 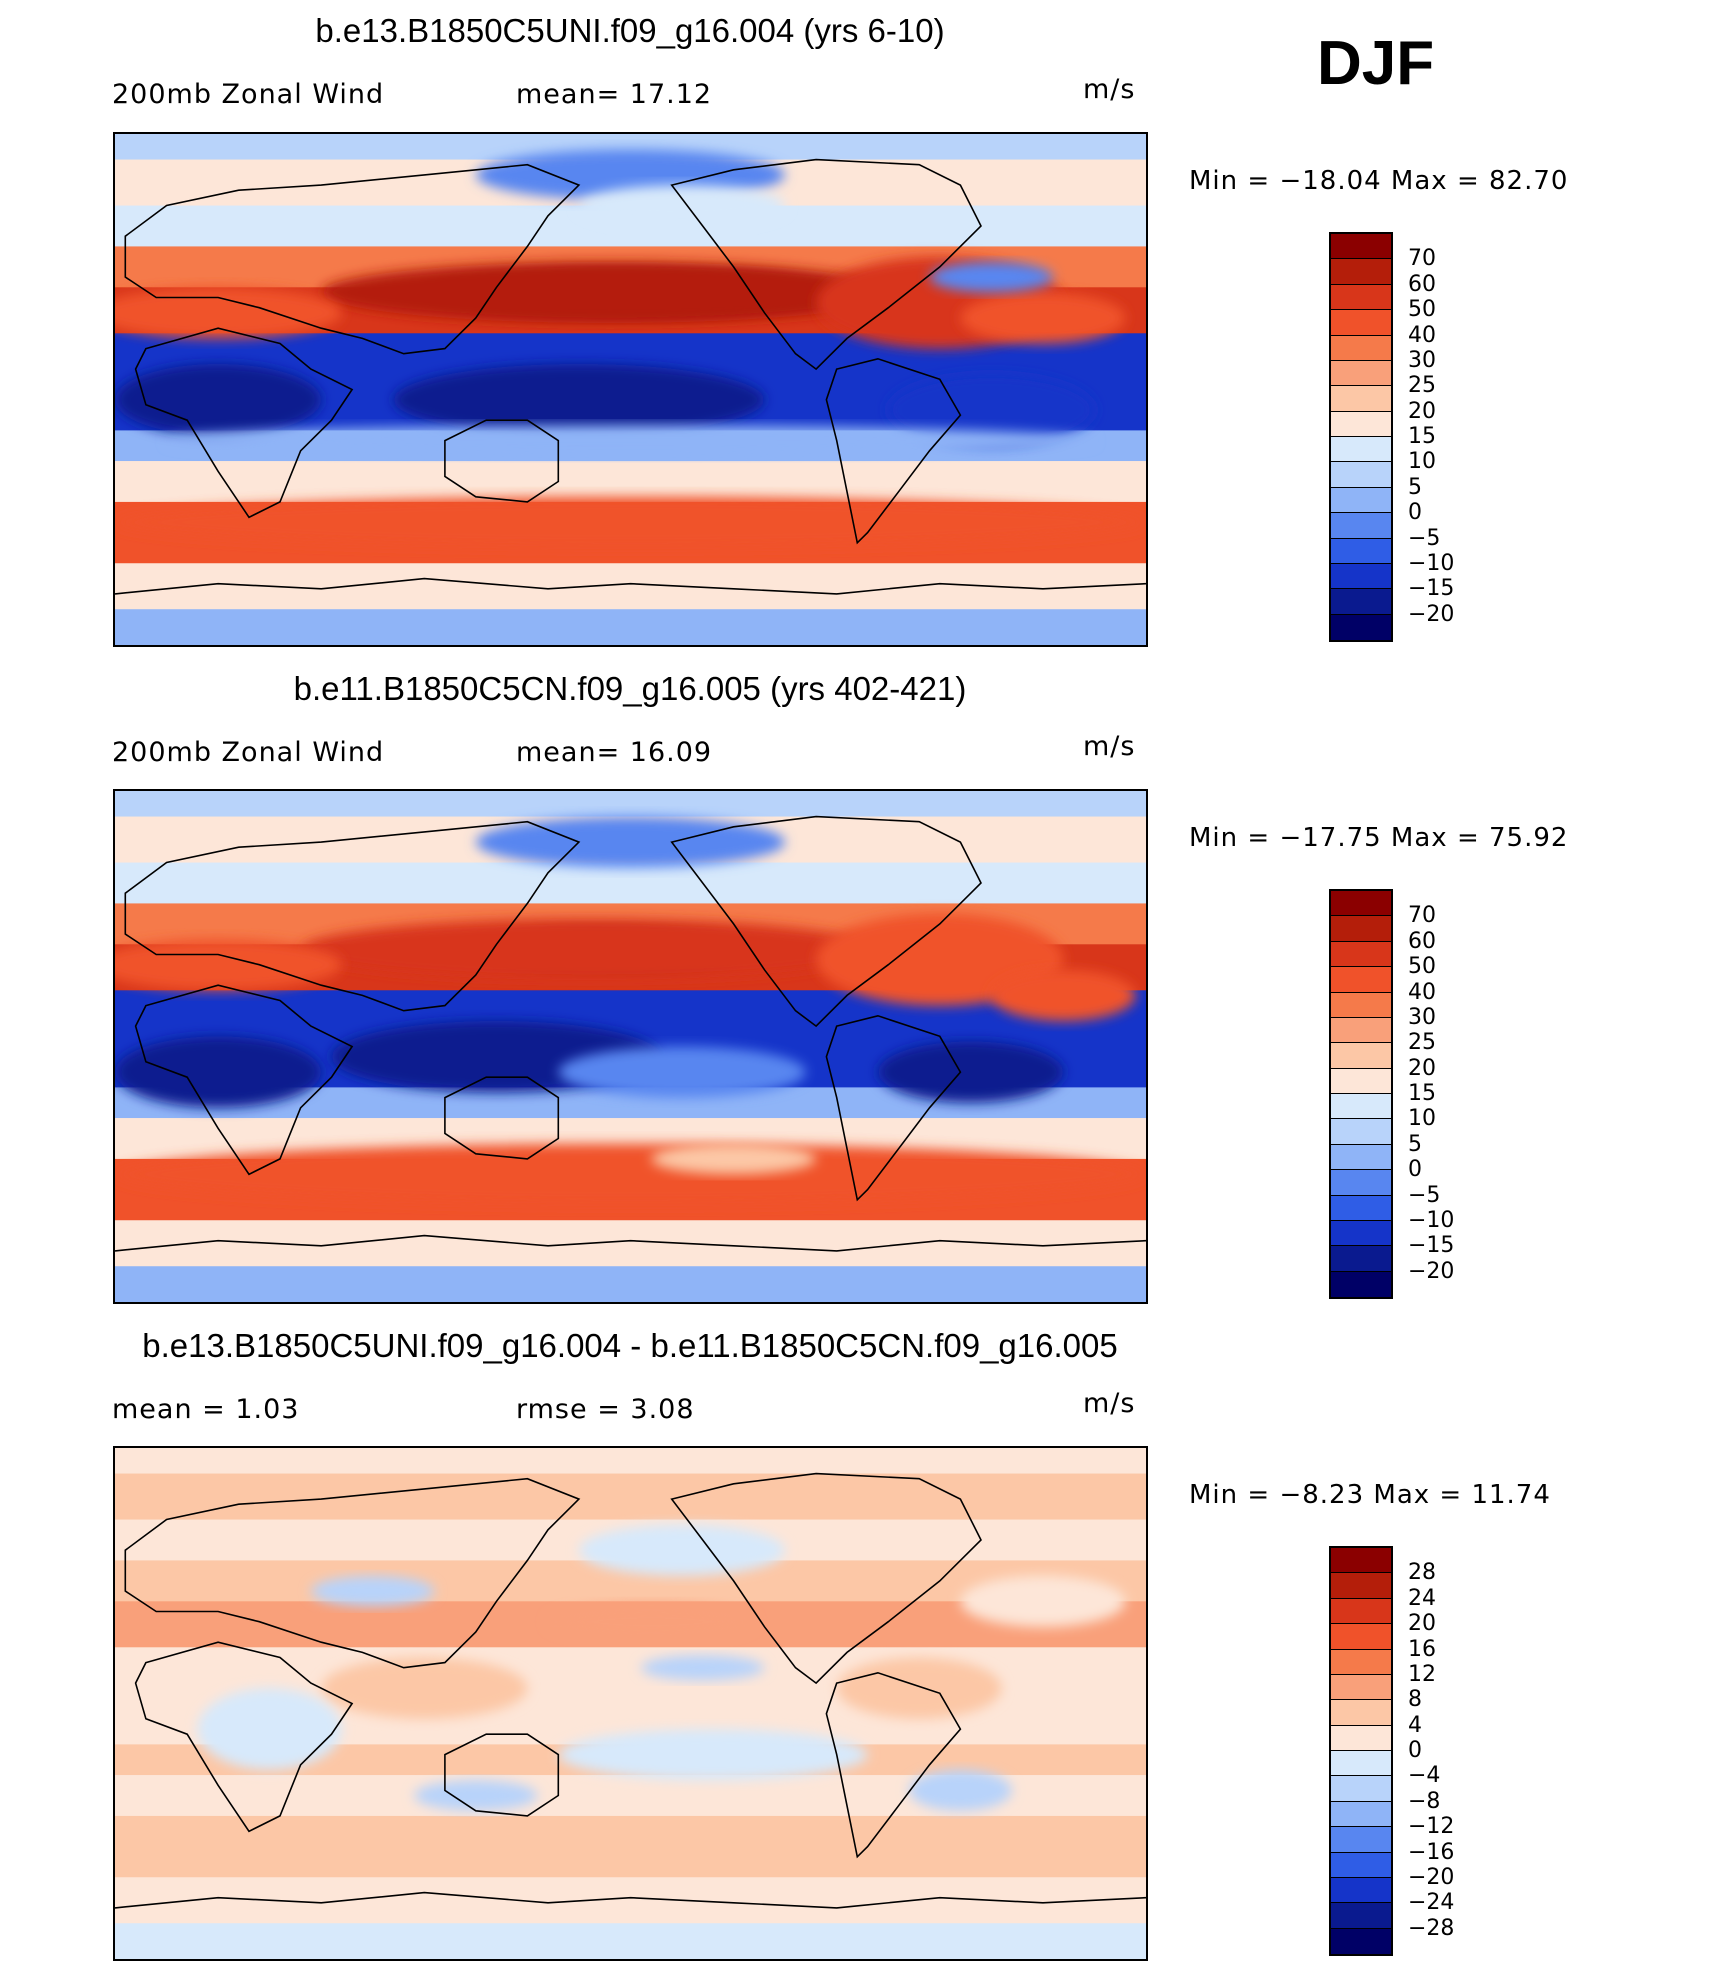 What do you see at coordinates (1431, 1827) in the screenshot?
I see `colorbar-tick-label: −12` at bounding box center [1431, 1827].